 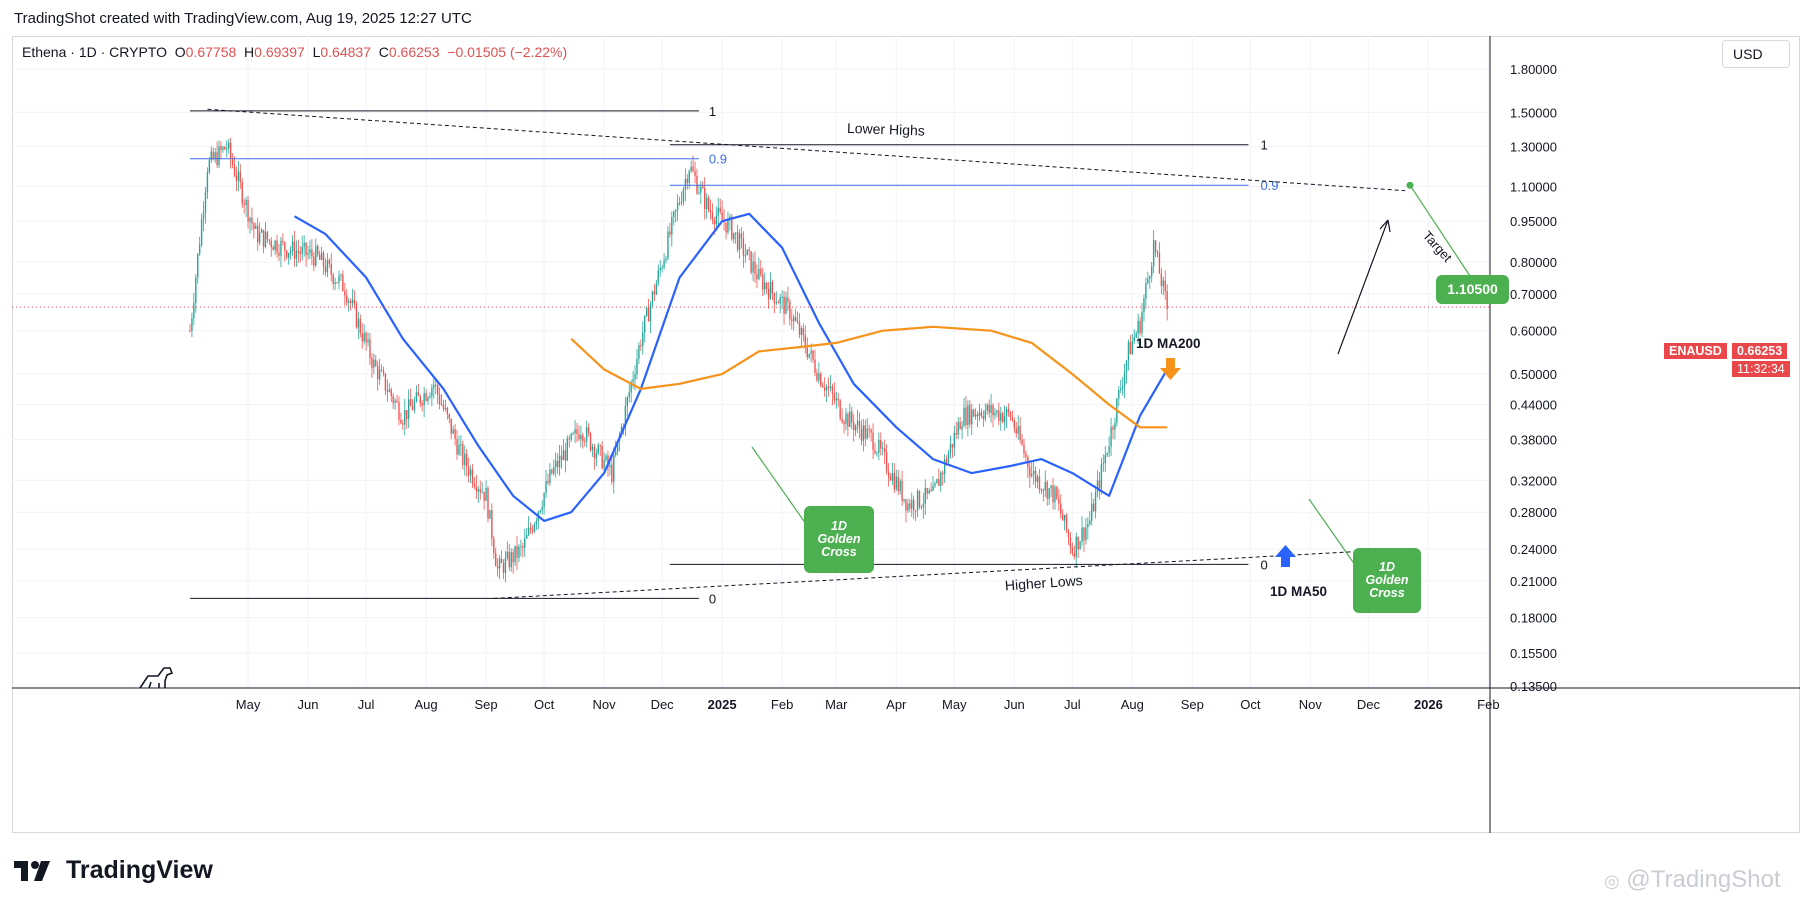 What do you see at coordinates (806, 150) in the screenshot?
I see `lower-highs-trendline` at bounding box center [806, 150].